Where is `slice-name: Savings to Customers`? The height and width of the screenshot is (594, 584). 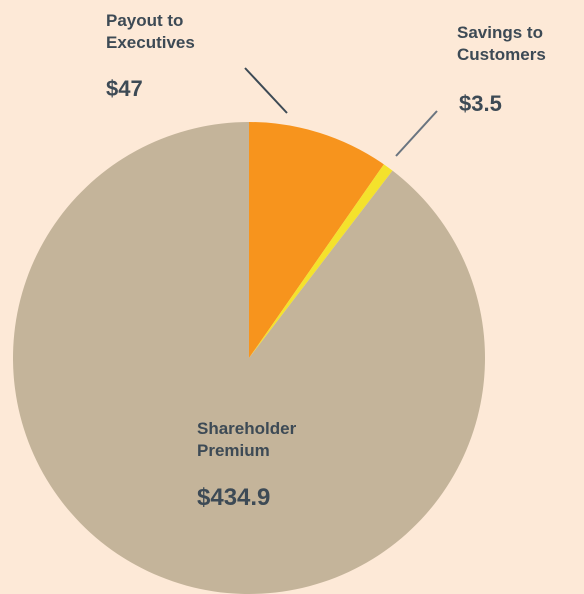 slice-name: Savings to Customers is located at coordinates (501, 43).